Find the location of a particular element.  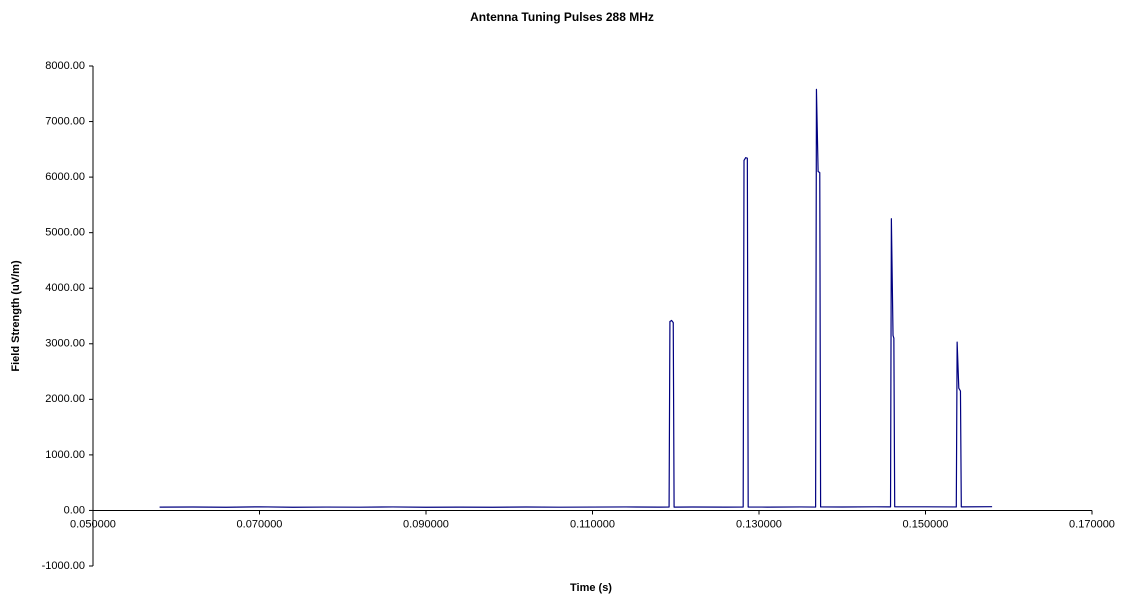

y-tick-label: 3000.00 is located at coordinates (65, 344).